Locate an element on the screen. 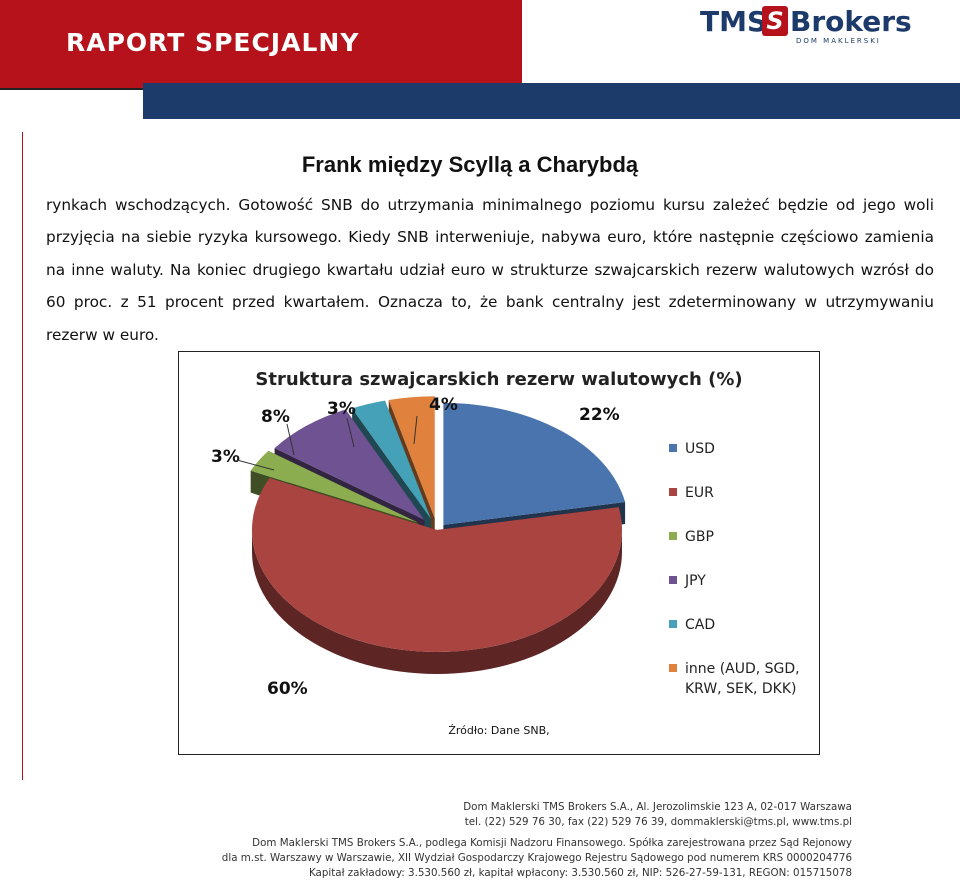 This screenshot has width=960, height=882. legend-label-jpy: JPY is located at coordinates (695, 581).